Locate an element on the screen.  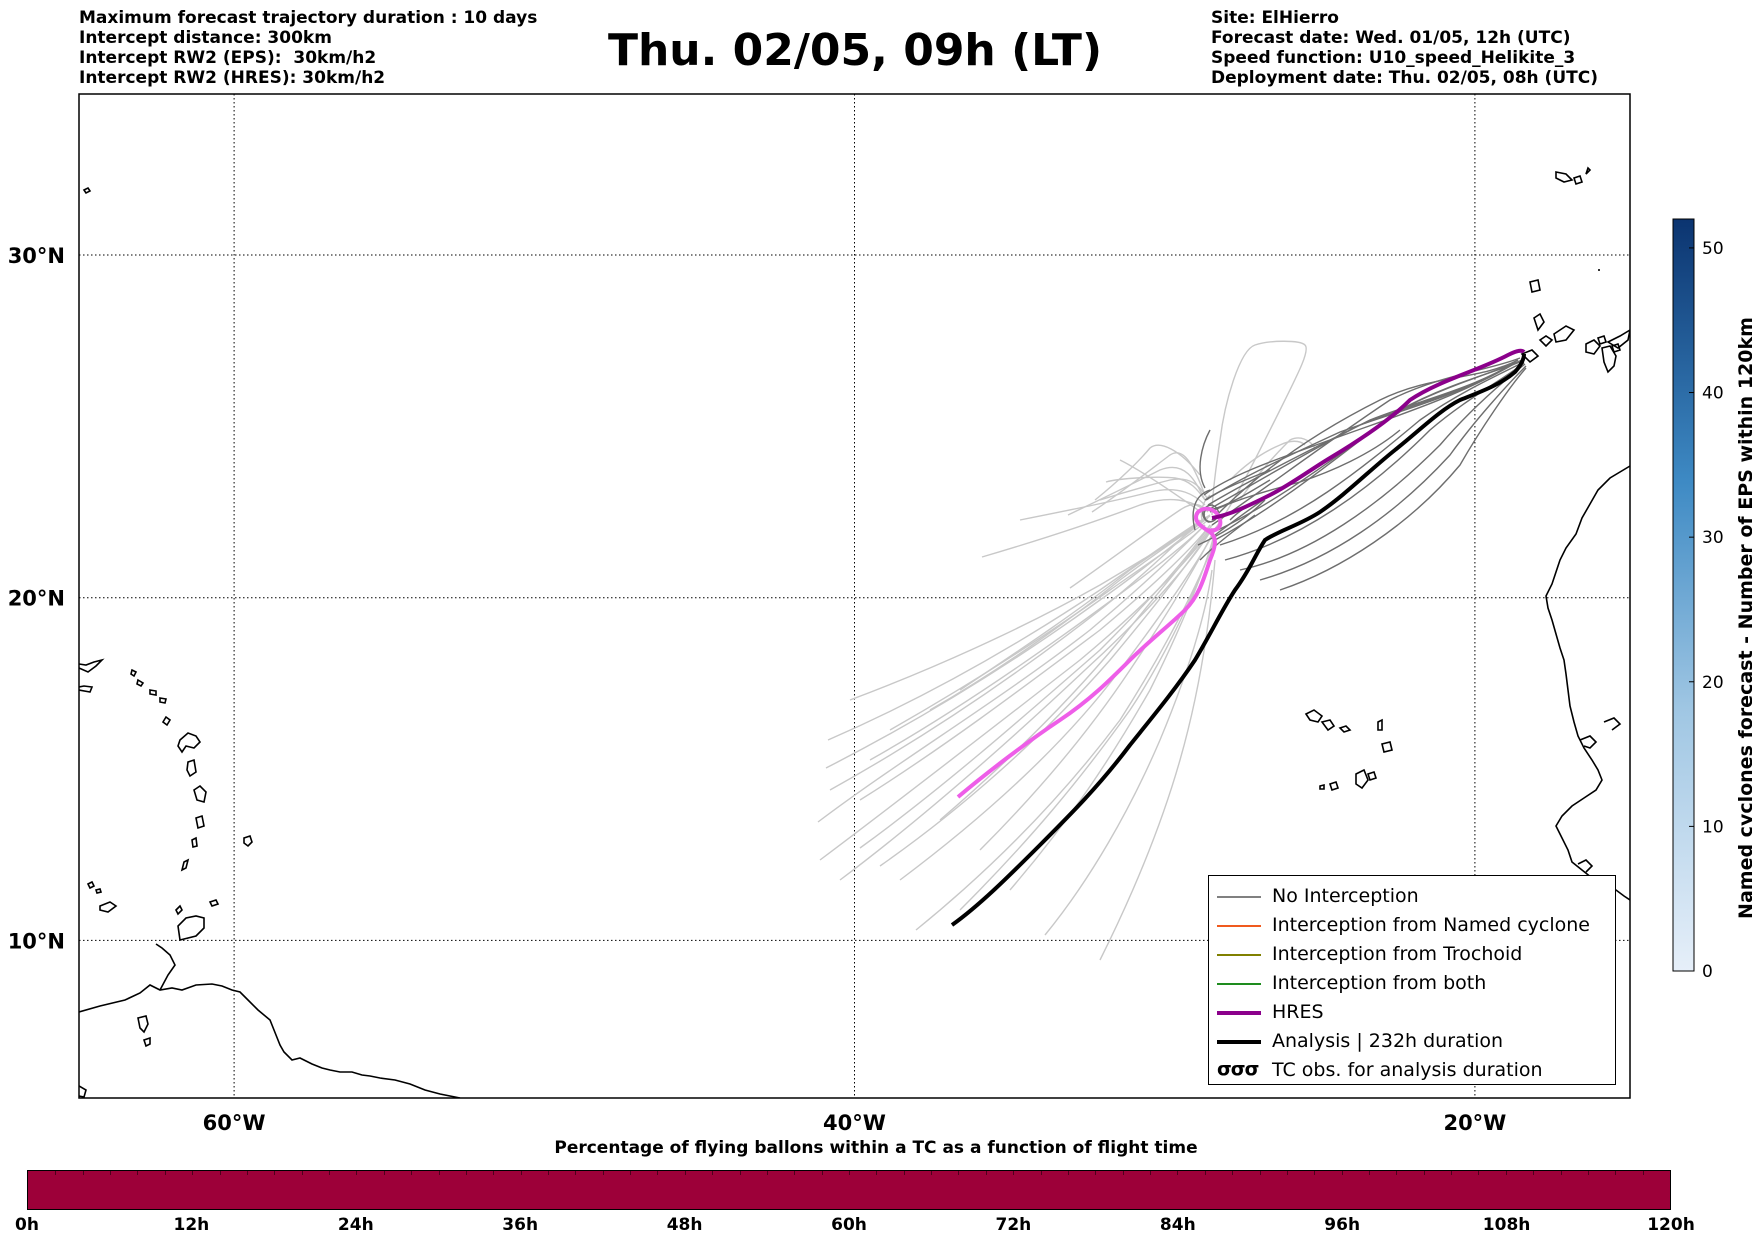
coast-cv-santo-antao is located at coordinates (1314, 716).